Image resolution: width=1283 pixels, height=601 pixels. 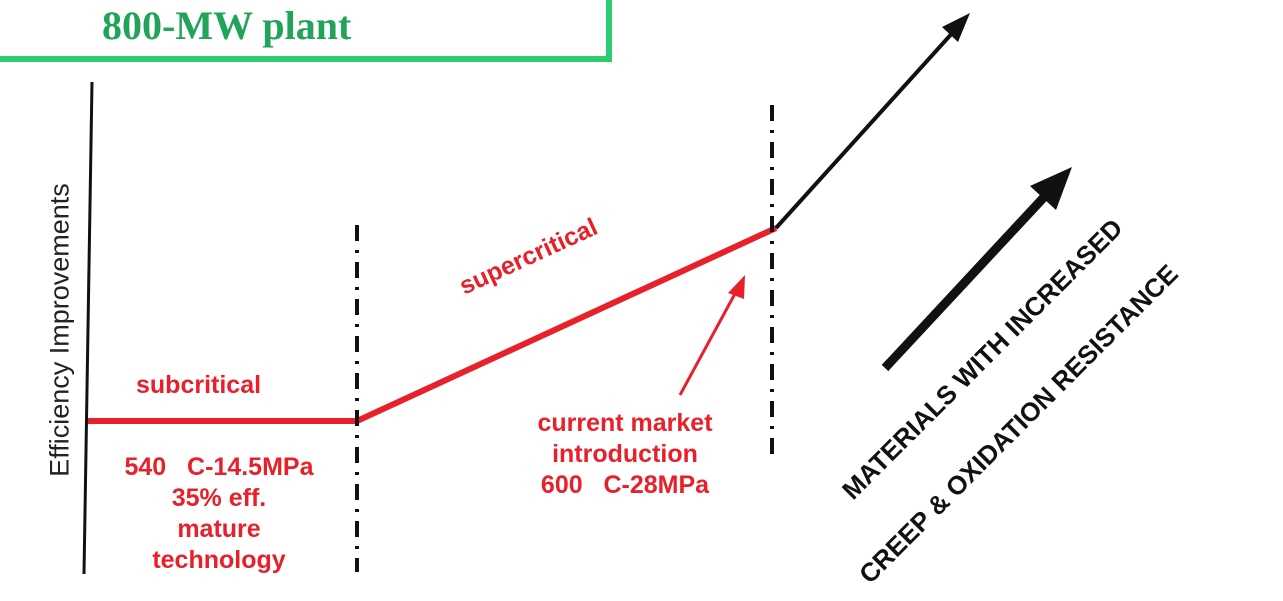 What do you see at coordinates (956, 27) in the screenshot?
I see `future-trend-arrowhead` at bounding box center [956, 27].